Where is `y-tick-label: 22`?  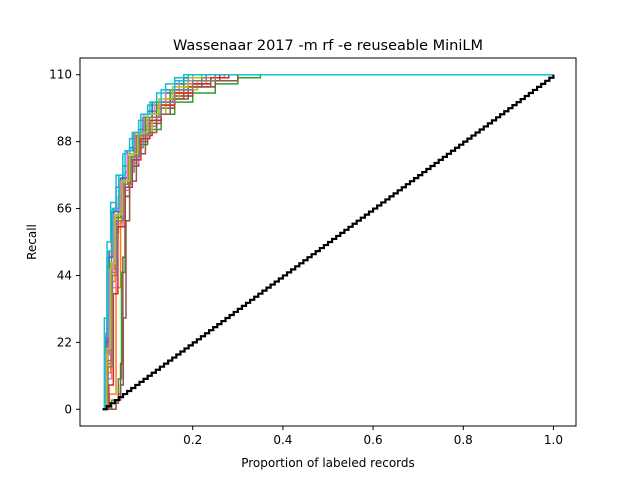 y-tick-label: 22 is located at coordinates (64, 342).